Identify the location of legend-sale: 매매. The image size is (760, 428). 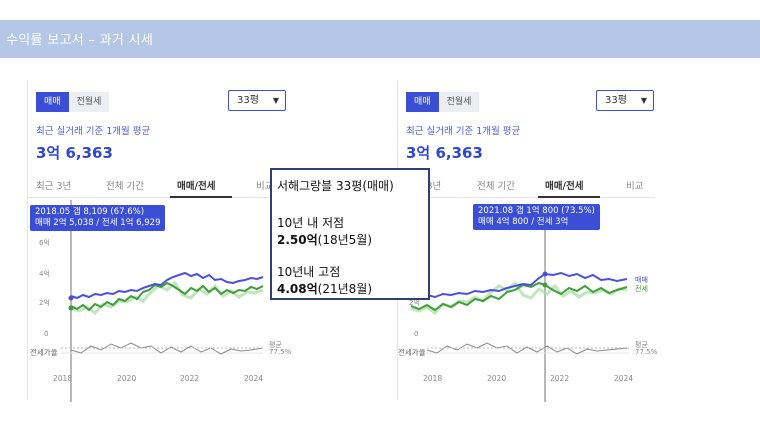
(641, 280).